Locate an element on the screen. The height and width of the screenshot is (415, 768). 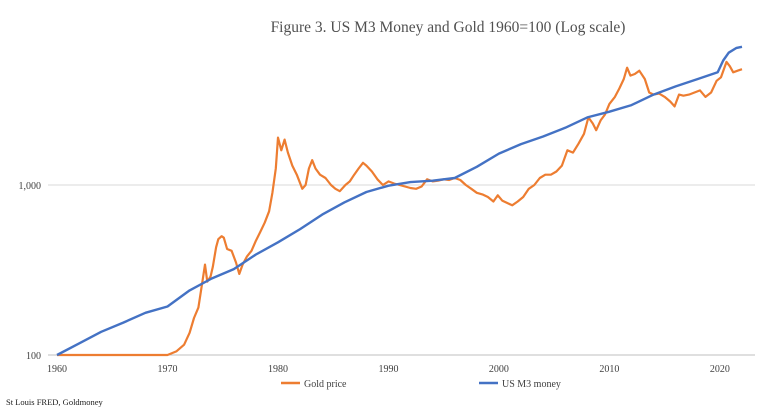
x-tick-label-2000: 2000 is located at coordinates (499, 369).